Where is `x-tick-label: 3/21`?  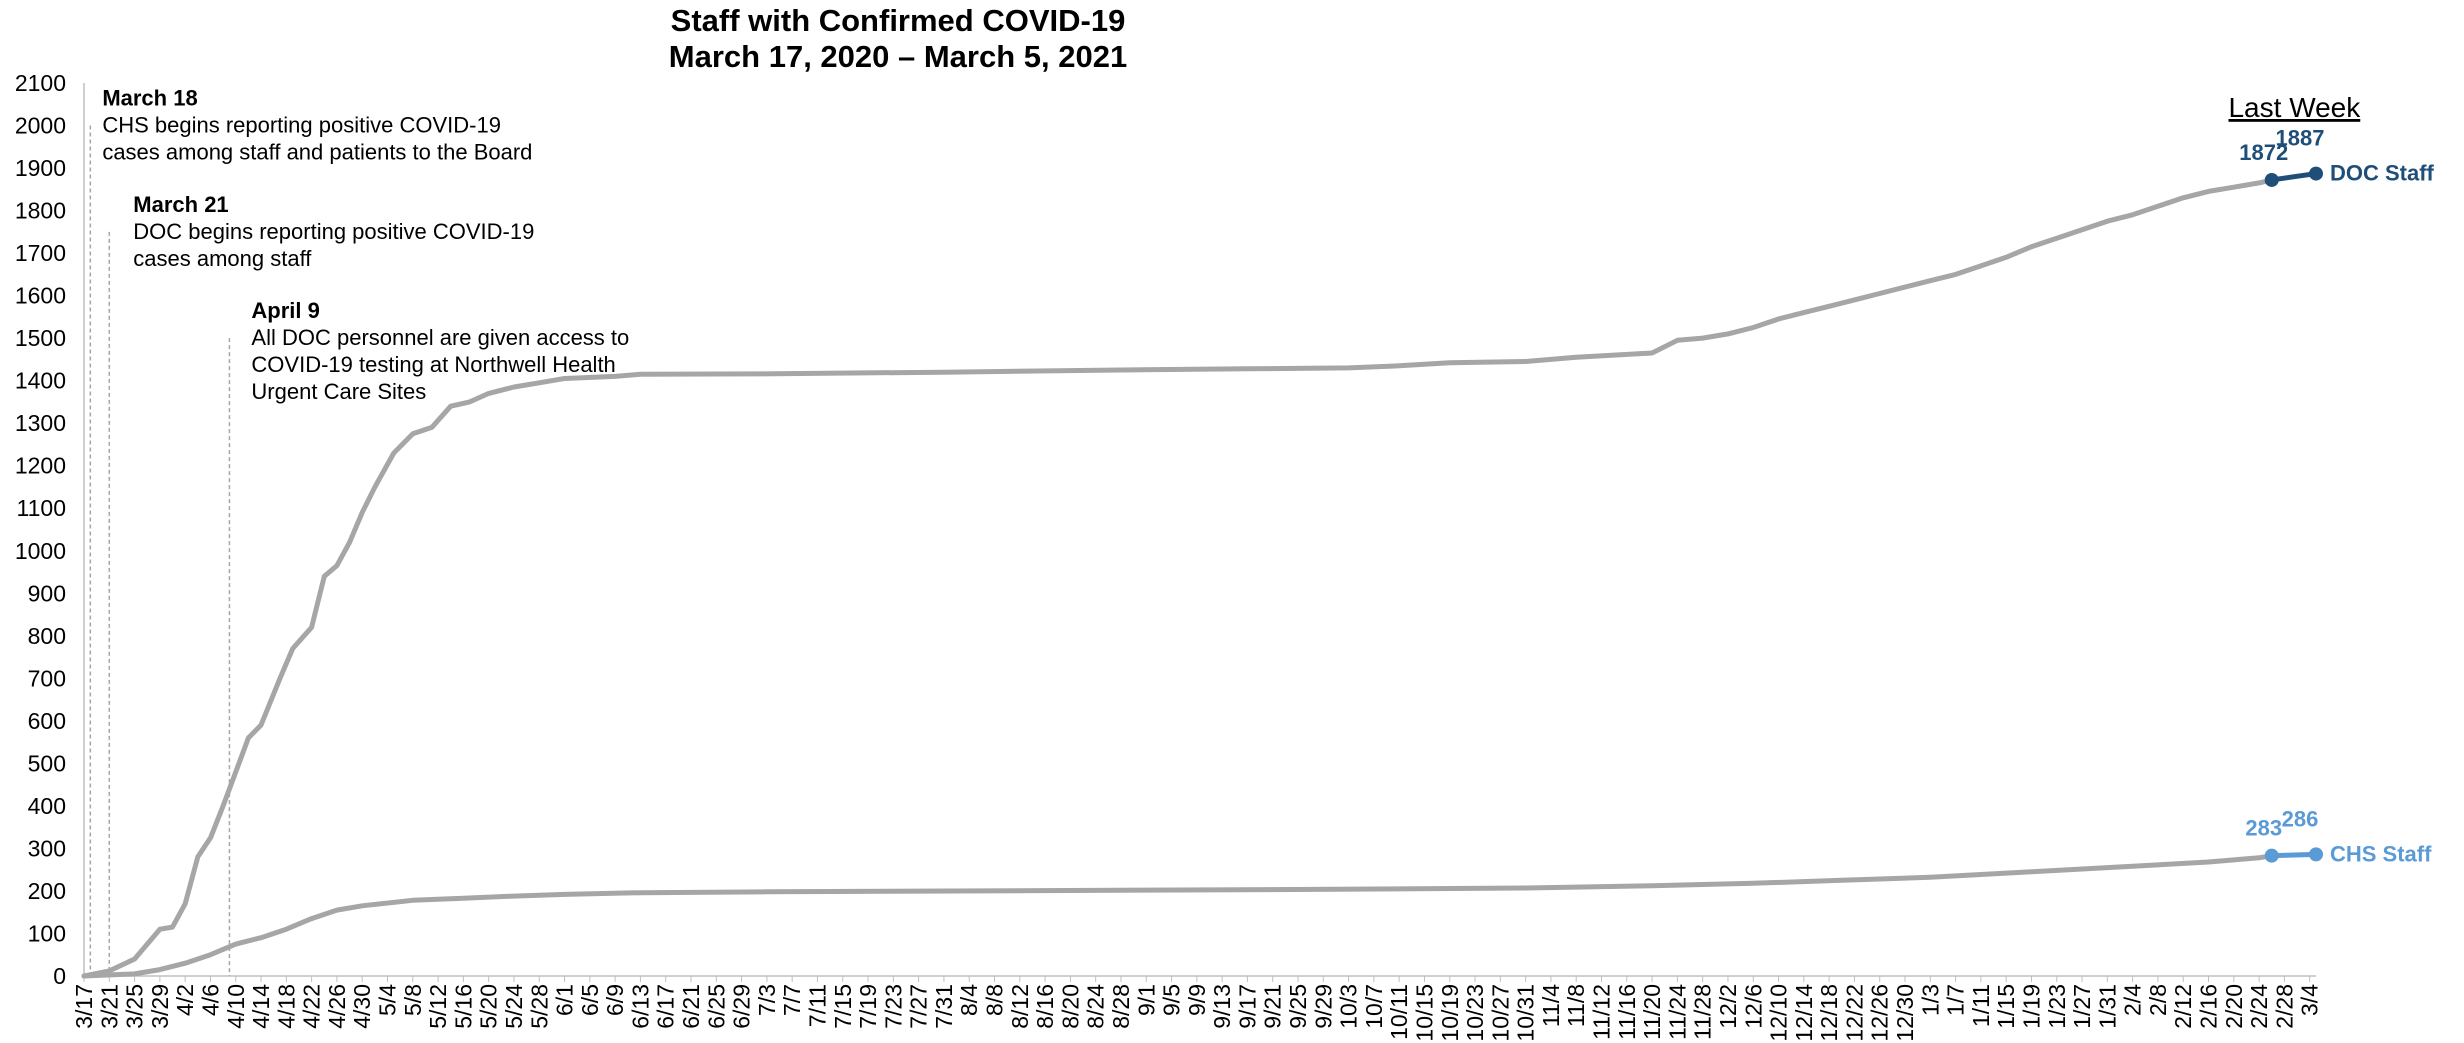 x-tick-label: 3/21 is located at coordinates (109, 1006).